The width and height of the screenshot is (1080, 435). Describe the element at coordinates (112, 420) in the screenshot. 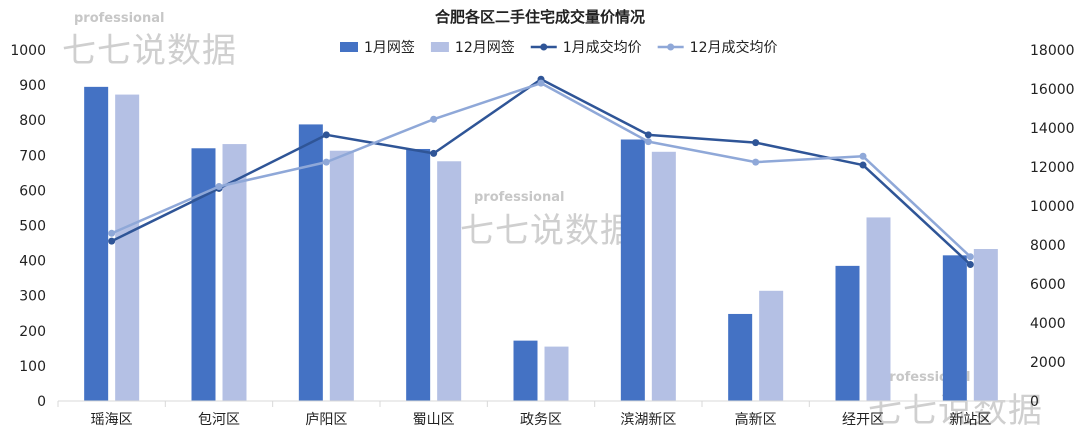

I see `x-tick-label: 瑶海区` at that location.